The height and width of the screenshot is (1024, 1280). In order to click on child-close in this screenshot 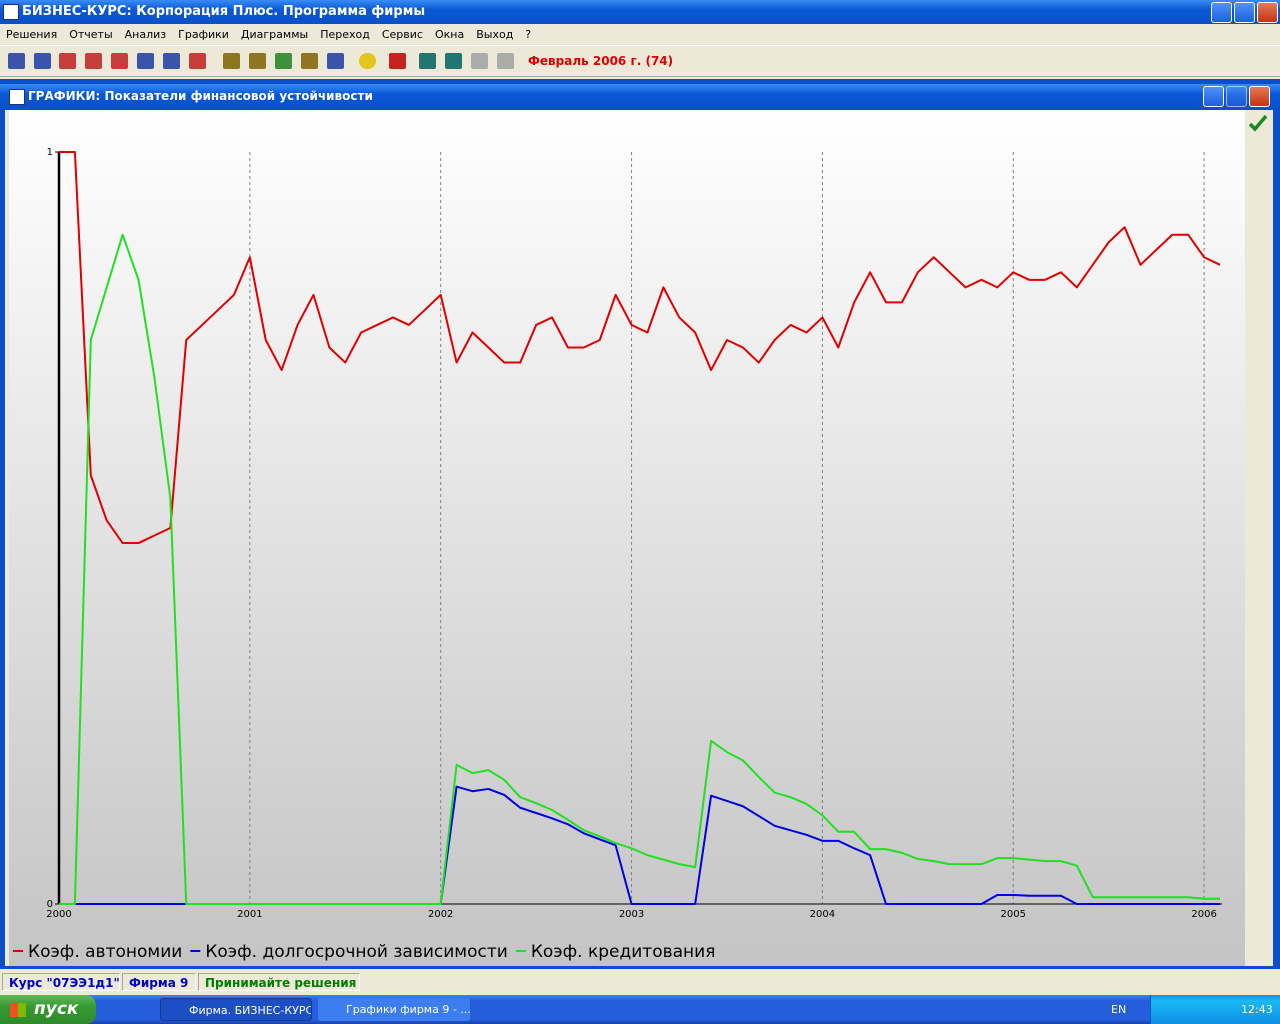, I will do `click(1259, 96)`.